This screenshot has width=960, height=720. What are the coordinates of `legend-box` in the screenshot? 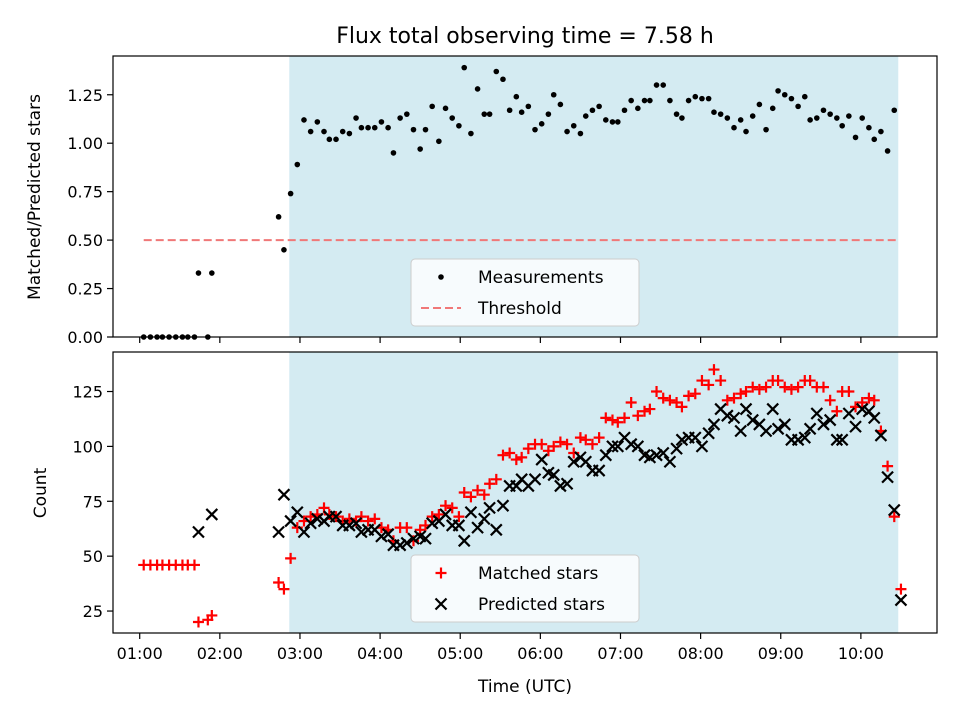 It's located at (525, 292).